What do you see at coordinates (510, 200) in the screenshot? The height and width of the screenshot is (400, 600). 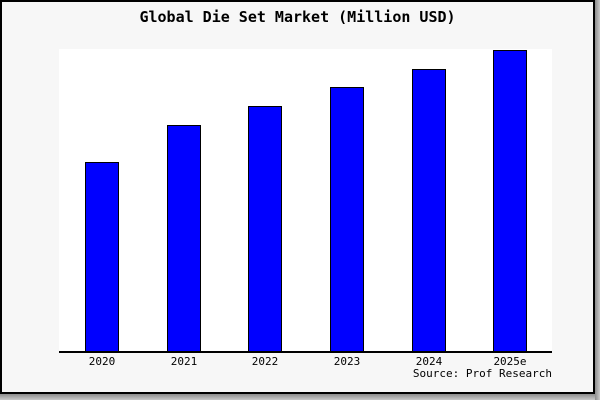 I see `bar-2025e` at bounding box center [510, 200].